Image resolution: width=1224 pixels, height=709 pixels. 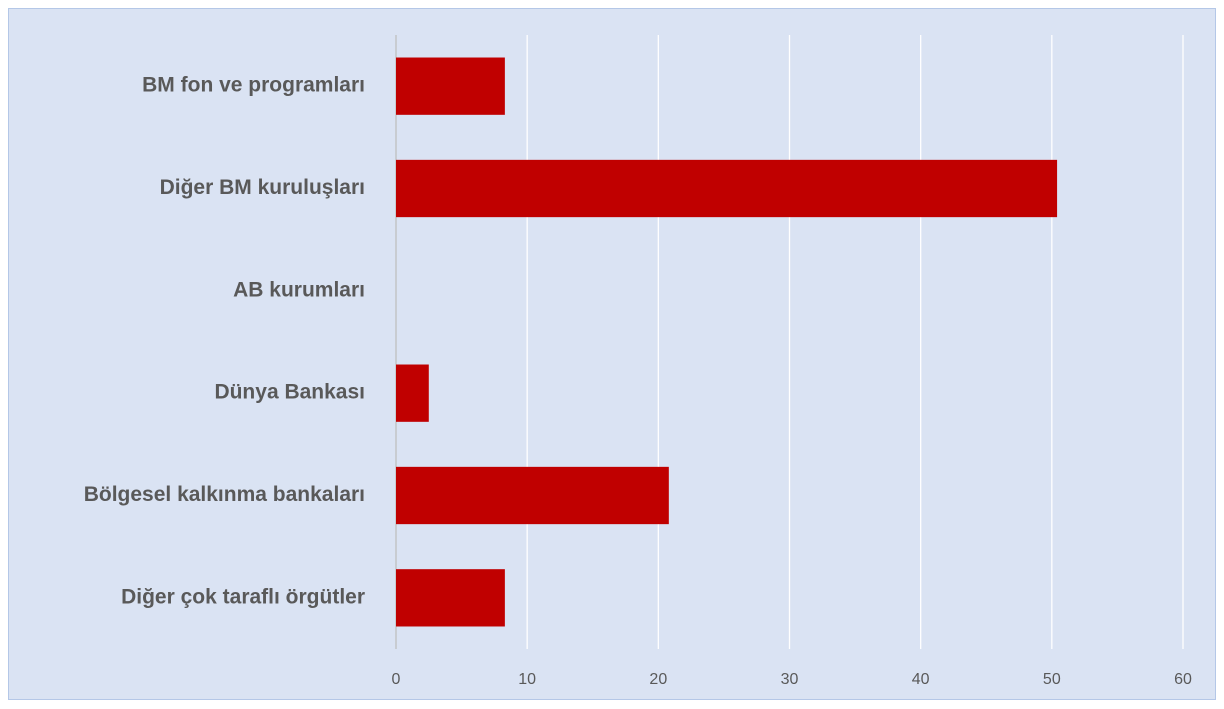 What do you see at coordinates (262, 187) in the screenshot?
I see `y-tick-label: Diğer BM kuruluşları` at bounding box center [262, 187].